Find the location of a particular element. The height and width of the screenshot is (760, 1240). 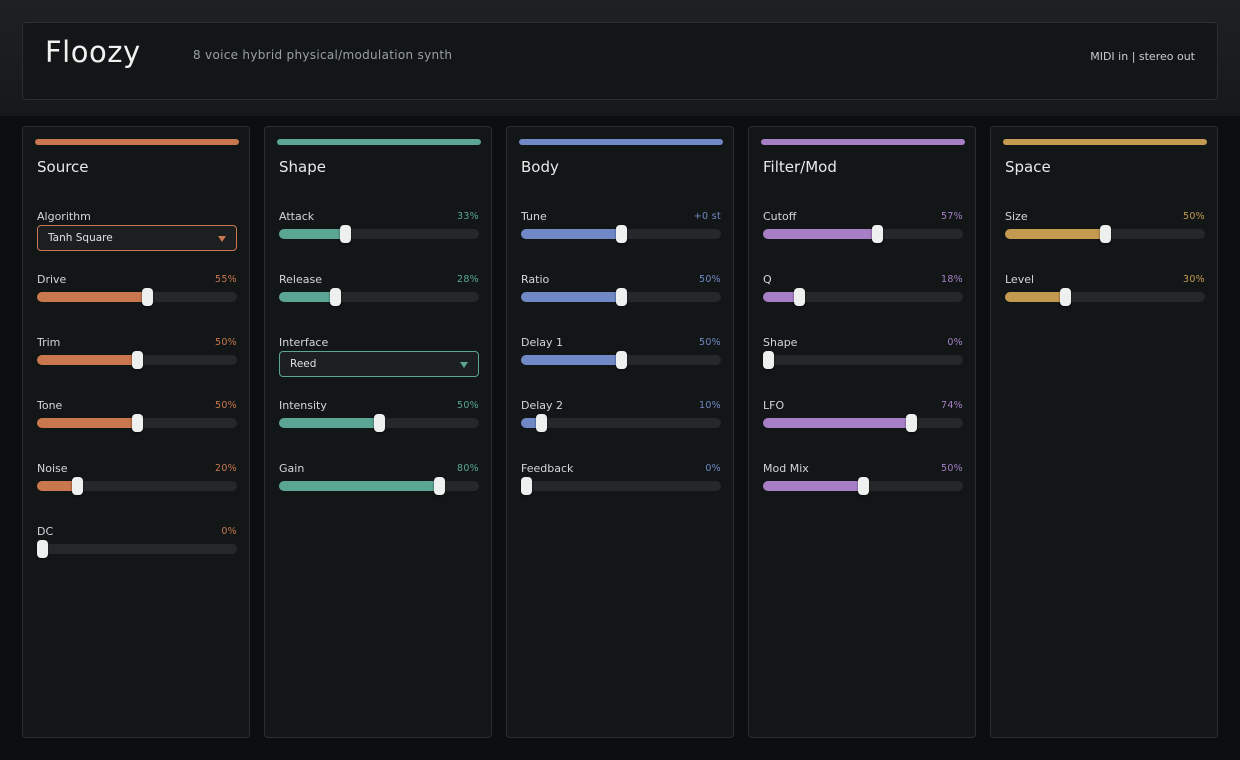

control-label: Size is located at coordinates (1016, 216).